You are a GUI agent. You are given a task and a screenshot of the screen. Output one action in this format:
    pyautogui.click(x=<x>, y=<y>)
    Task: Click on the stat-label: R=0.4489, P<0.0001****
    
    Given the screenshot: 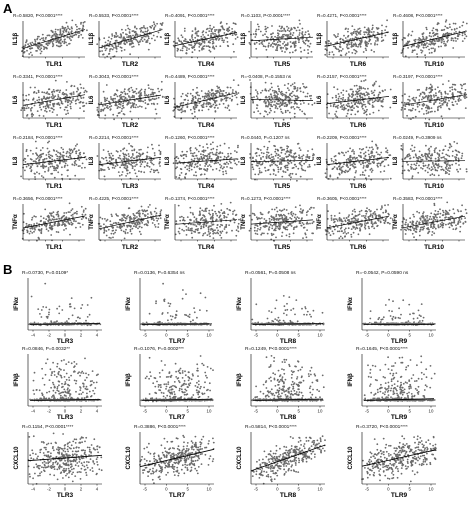 What is the action you would take?
    pyautogui.click(x=190, y=76)
    